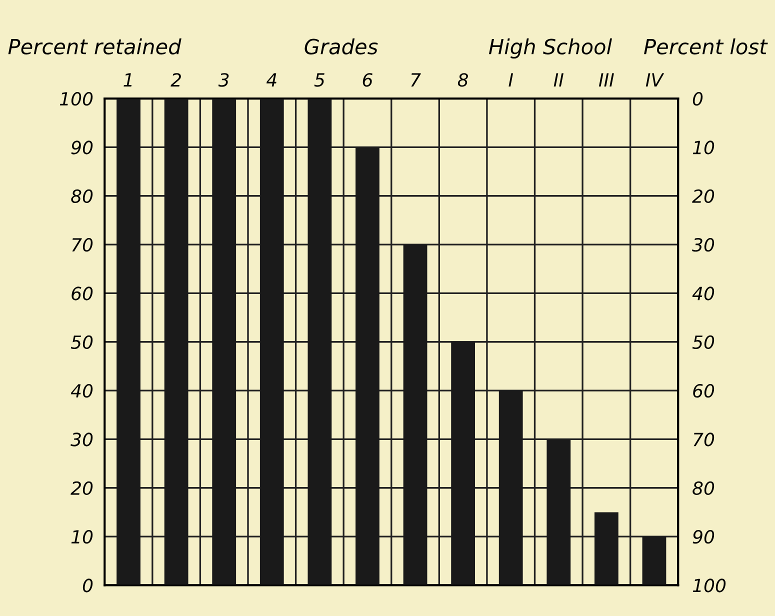 The width and height of the screenshot is (775, 616). I want to click on y2-tick-label: 10, so click(703, 147).